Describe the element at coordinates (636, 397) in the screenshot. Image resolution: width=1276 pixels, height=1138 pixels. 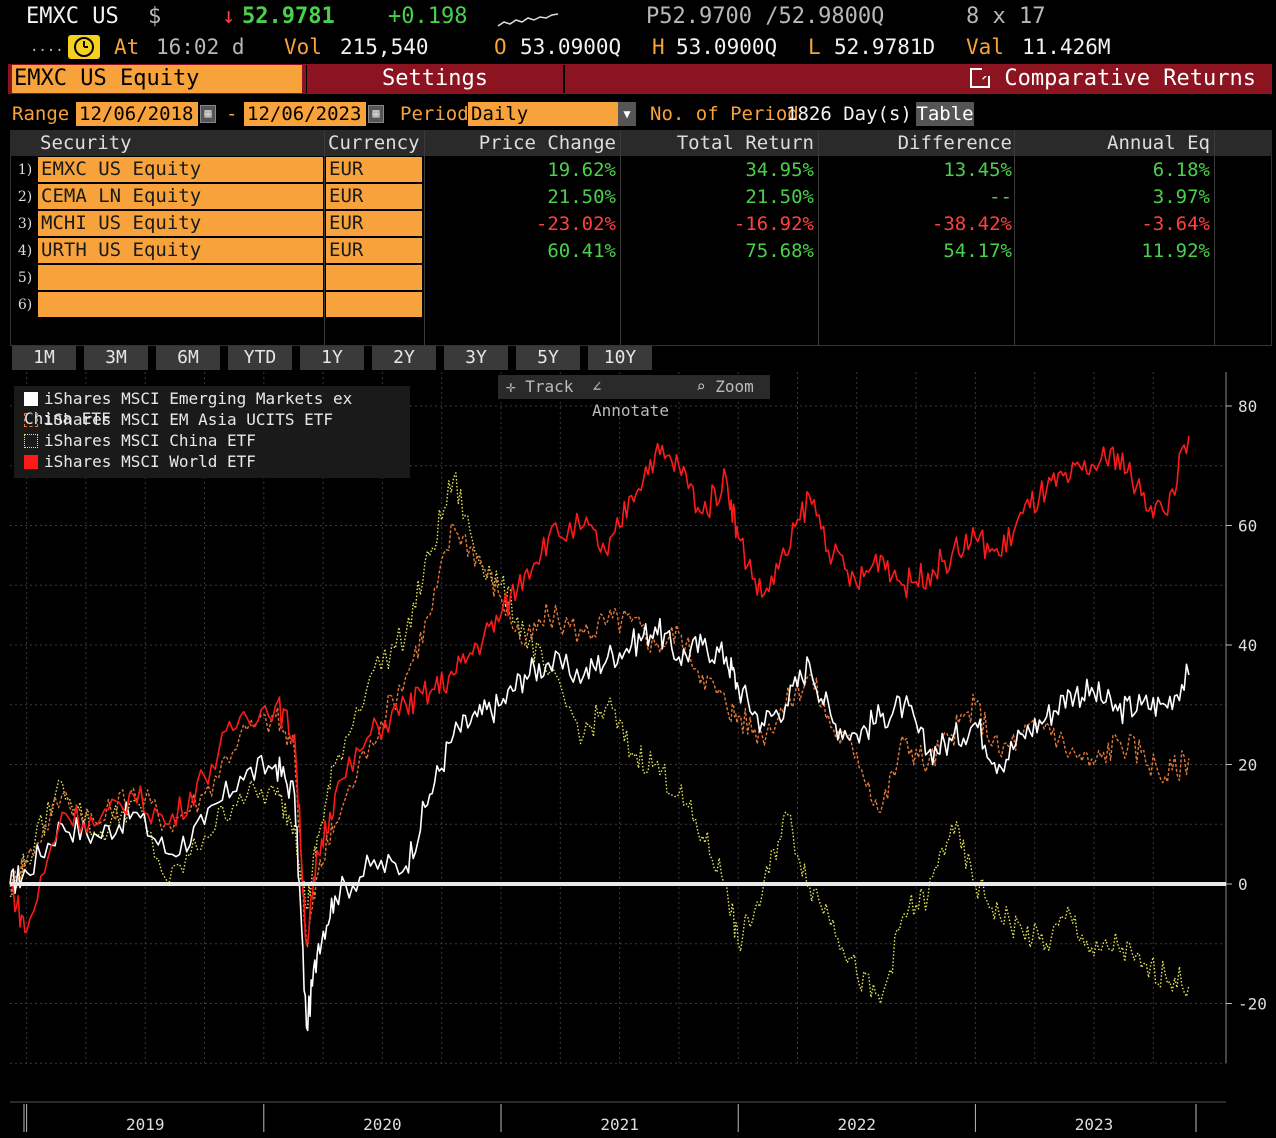
I see `annotate-button: ∠ Annotate` at that location.